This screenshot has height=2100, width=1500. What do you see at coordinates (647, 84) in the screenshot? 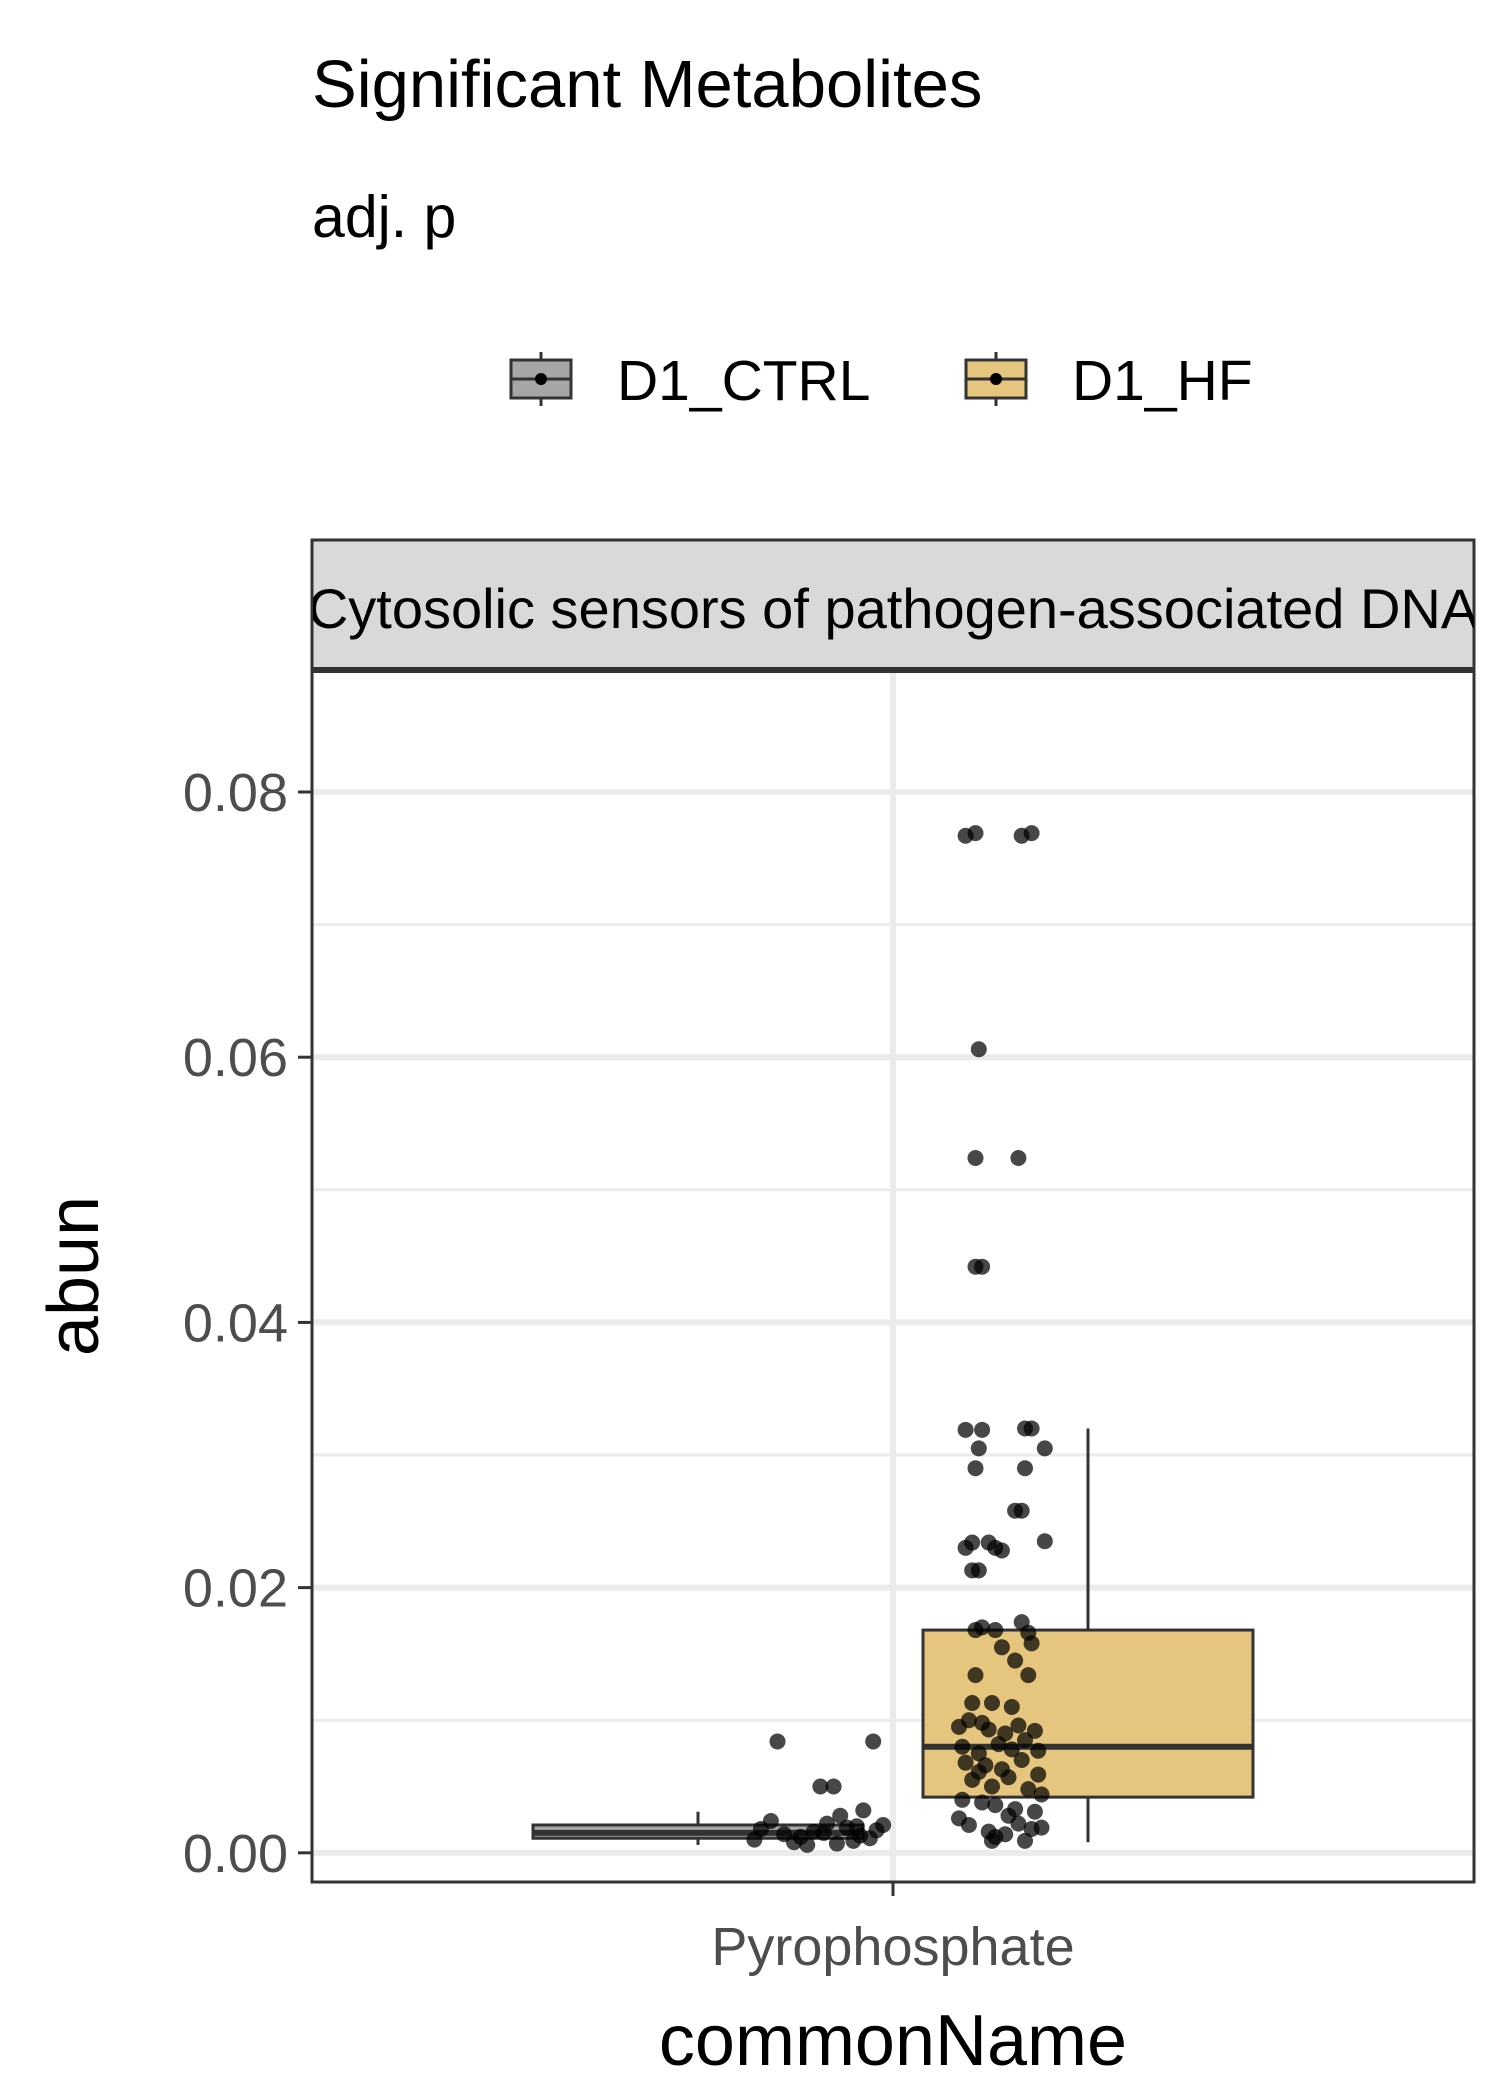
I see `chart-title: Significant Metabolites` at bounding box center [647, 84].